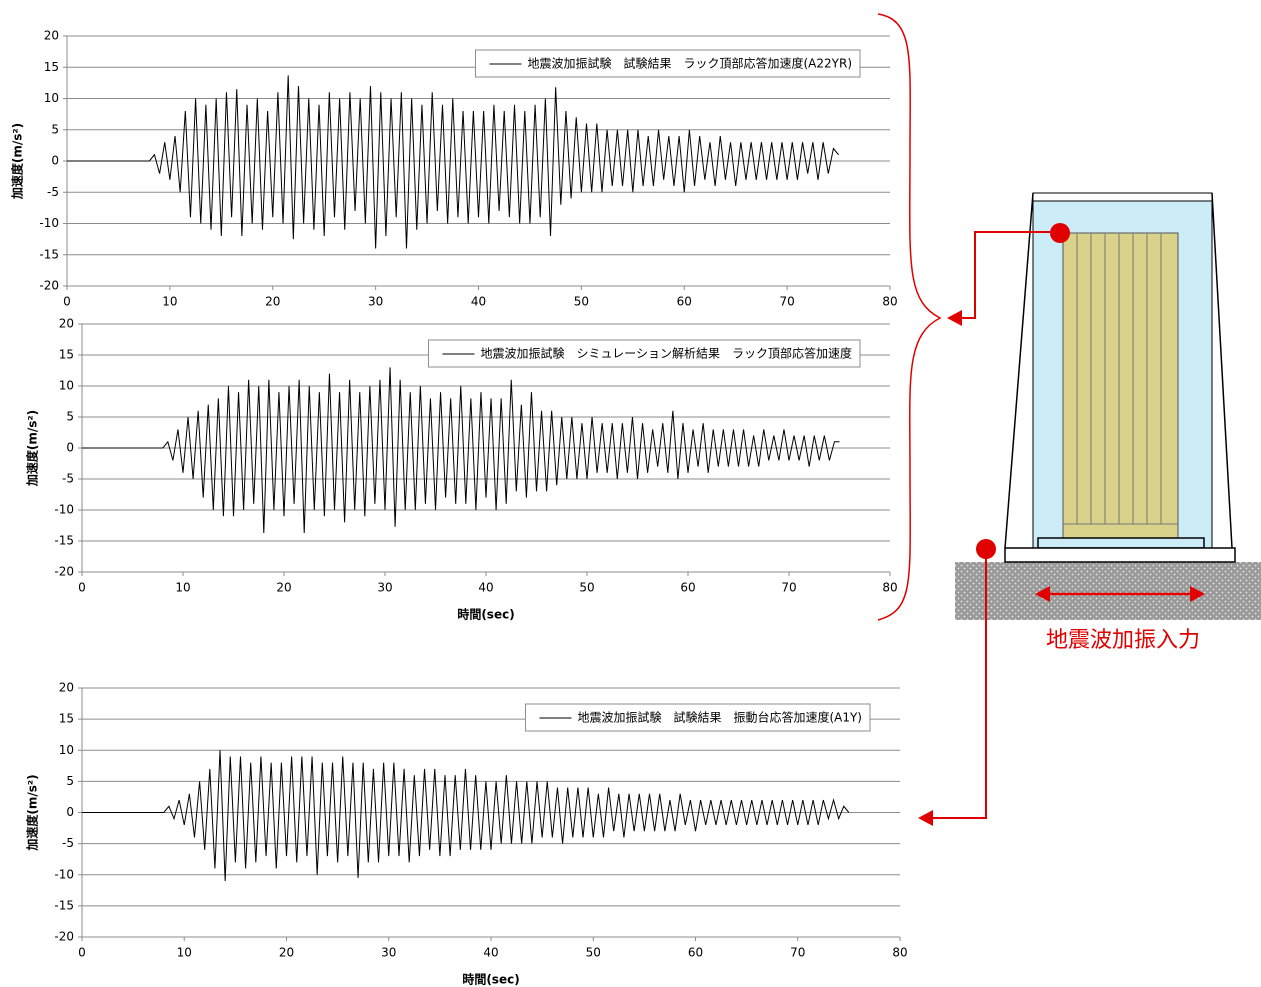  I want to click on legend-label: 地震波加振試験 試験結果 振動台応答加速度(A1Y), so click(719, 717).